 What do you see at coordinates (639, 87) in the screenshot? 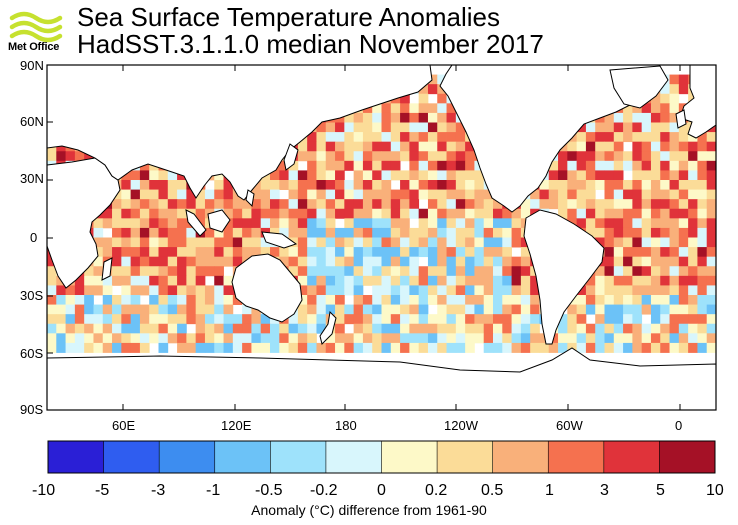
I see `greenland-land` at bounding box center [639, 87].